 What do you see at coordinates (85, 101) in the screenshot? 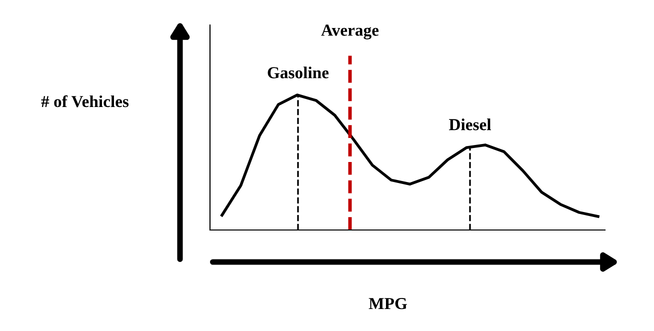
I see `y-axis-title: # of Vehicles` at bounding box center [85, 101].